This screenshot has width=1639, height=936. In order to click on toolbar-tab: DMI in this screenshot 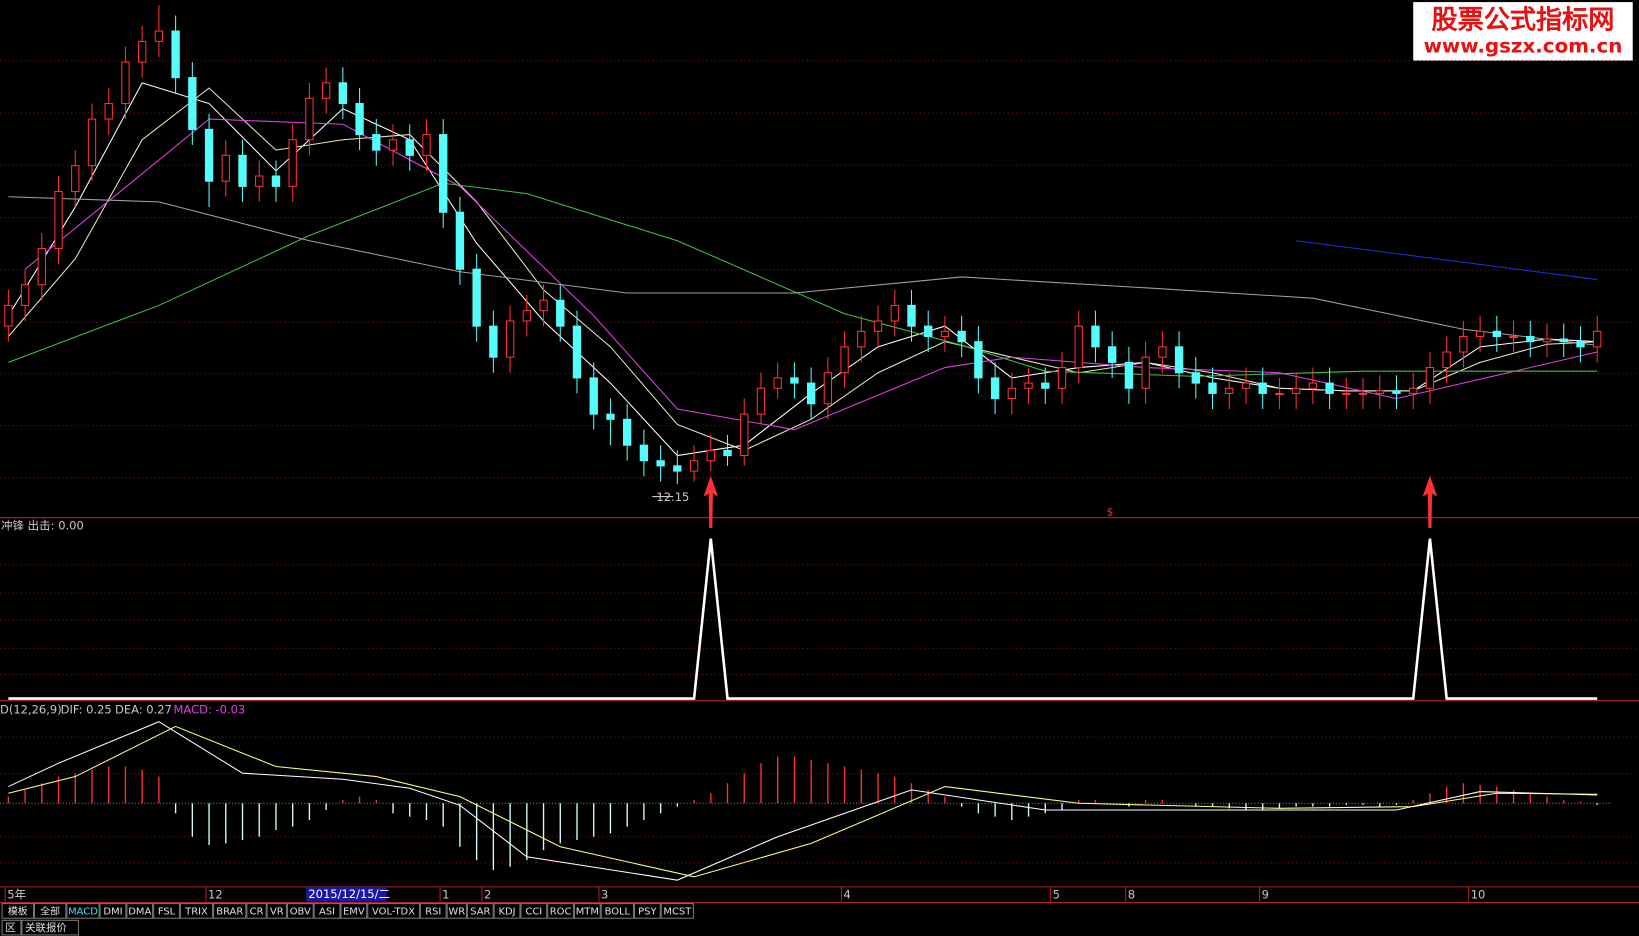, I will do `click(112, 911)`.